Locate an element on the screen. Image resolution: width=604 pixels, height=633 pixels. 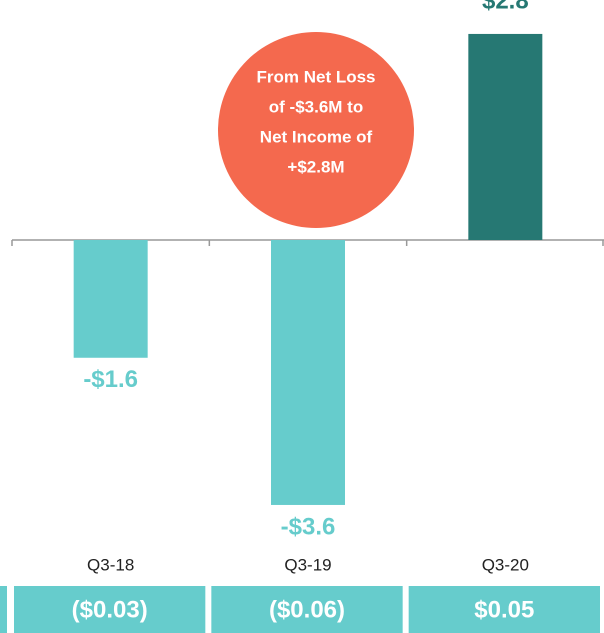
annotation-line: Net Income of is located at coordinates (316, 136).